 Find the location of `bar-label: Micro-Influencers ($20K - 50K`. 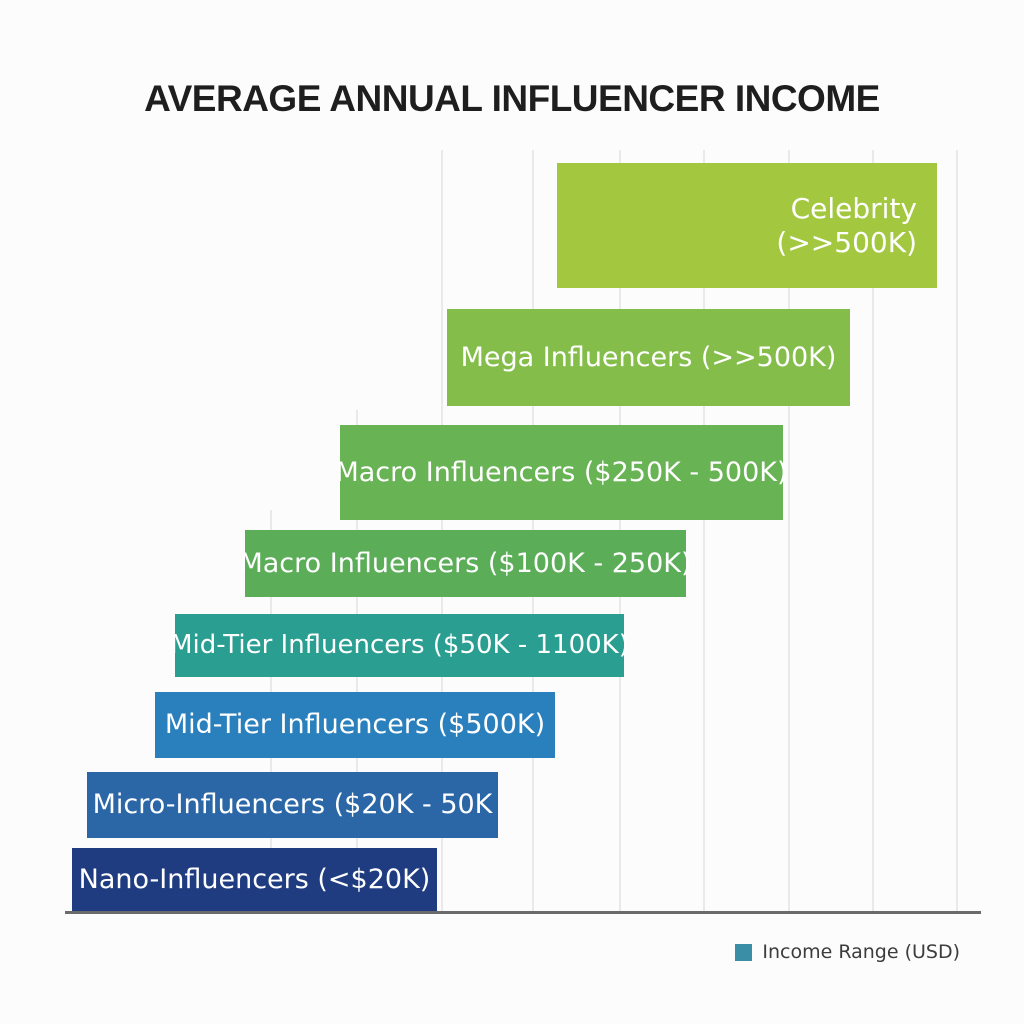

bar-label: Micro-Influencers ($20K - 50K is located at coordinates (292, 805).